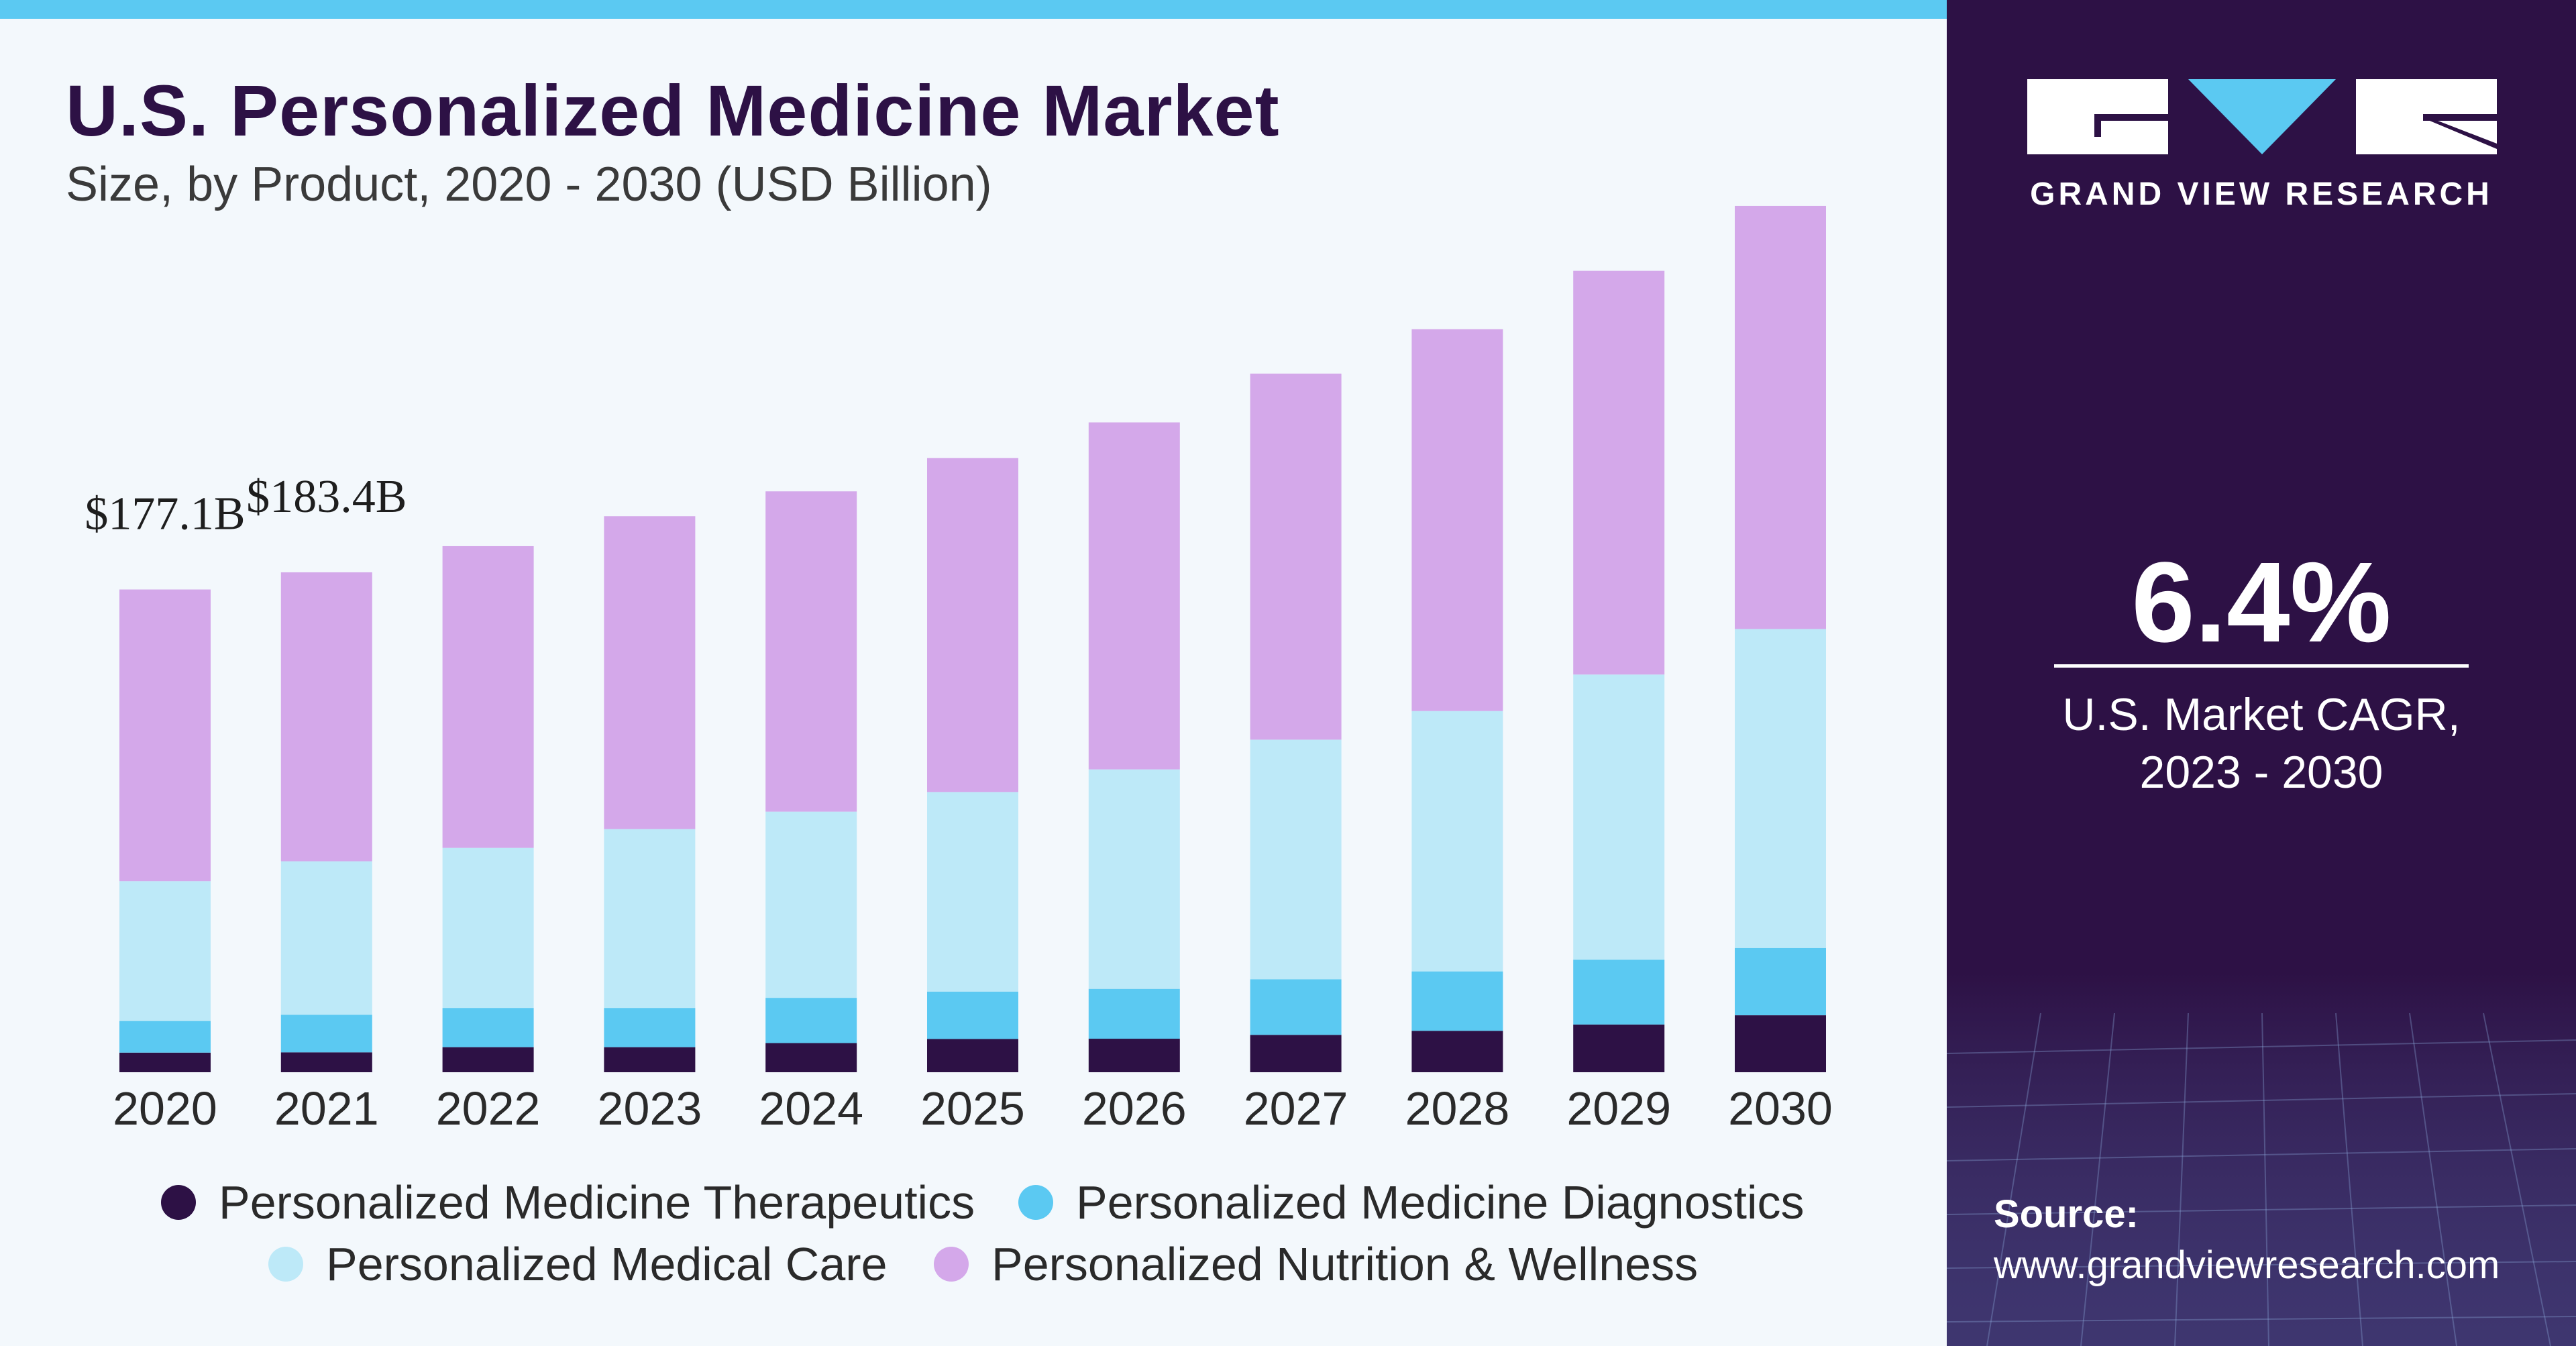  Describe the element at coordinates (1780, 789) in the screenshot. I see `bar-segment-2030-personalized-medical-care` at that location.